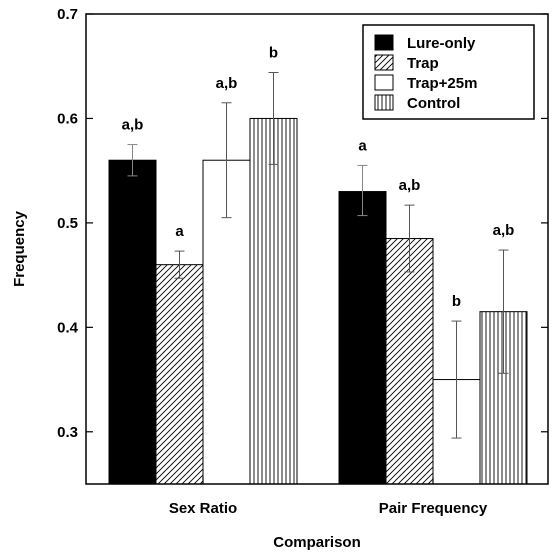 The width and height of the screenshot is (558, 553). What do you see at coordinates (448, 72) in the screenshot?
I see `legend: Lure-only Trap Trap+25m Control` at bounding box center [448, 72].